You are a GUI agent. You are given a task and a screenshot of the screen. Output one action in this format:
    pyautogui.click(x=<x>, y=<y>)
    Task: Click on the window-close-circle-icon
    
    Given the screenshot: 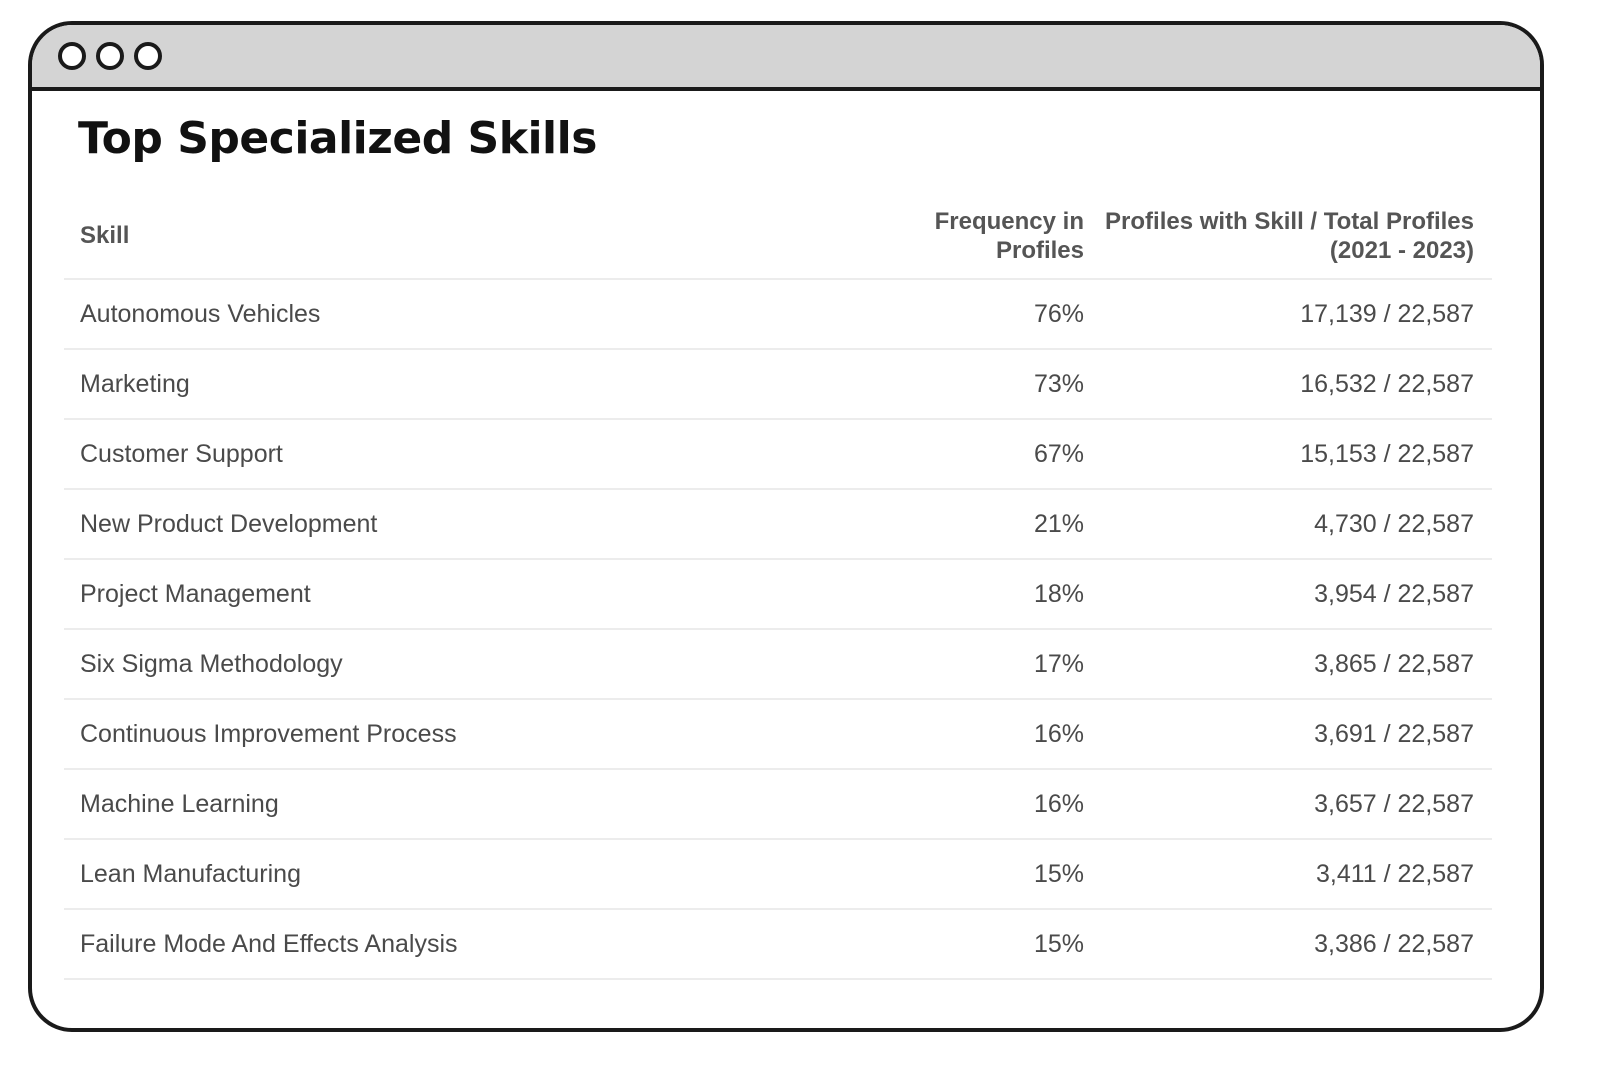 What is the action you would take?
    pyautogui.click(x=72, y=56)
    